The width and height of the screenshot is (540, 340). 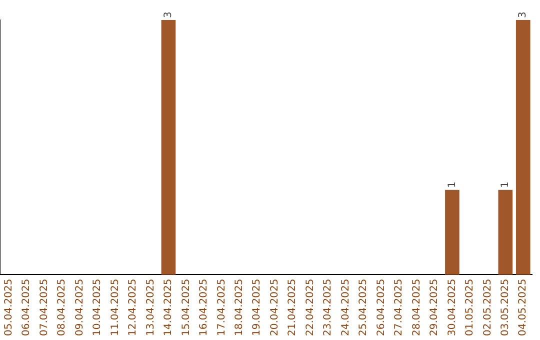 I want to click on x-tick-label: 01.05.2025, so click(x=470, y=307).